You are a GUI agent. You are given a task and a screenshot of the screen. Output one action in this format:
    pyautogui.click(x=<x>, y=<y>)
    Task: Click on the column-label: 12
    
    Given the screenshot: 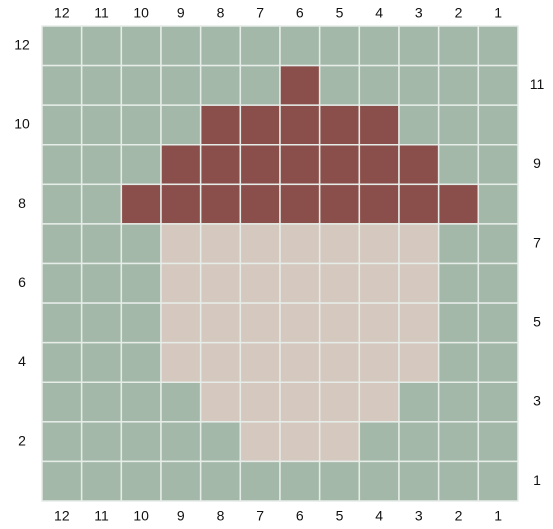 What is the action you would take?
    pyautogui.click(x=62, y=516)
    